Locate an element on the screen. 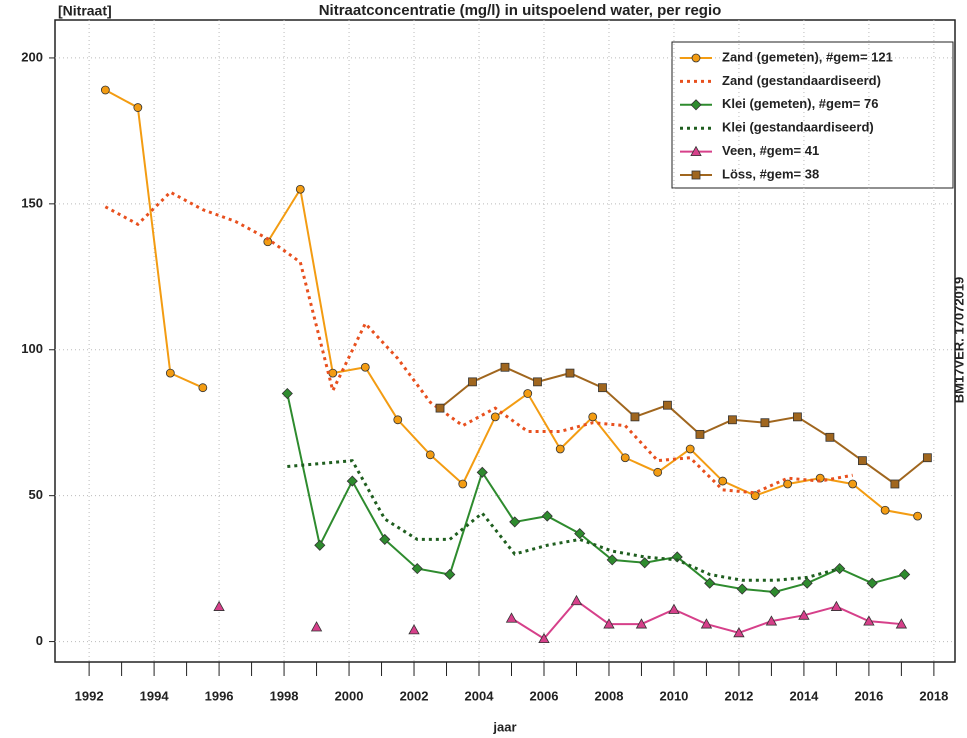  y-tick-label: 150 is located at coordinates (32, 202).